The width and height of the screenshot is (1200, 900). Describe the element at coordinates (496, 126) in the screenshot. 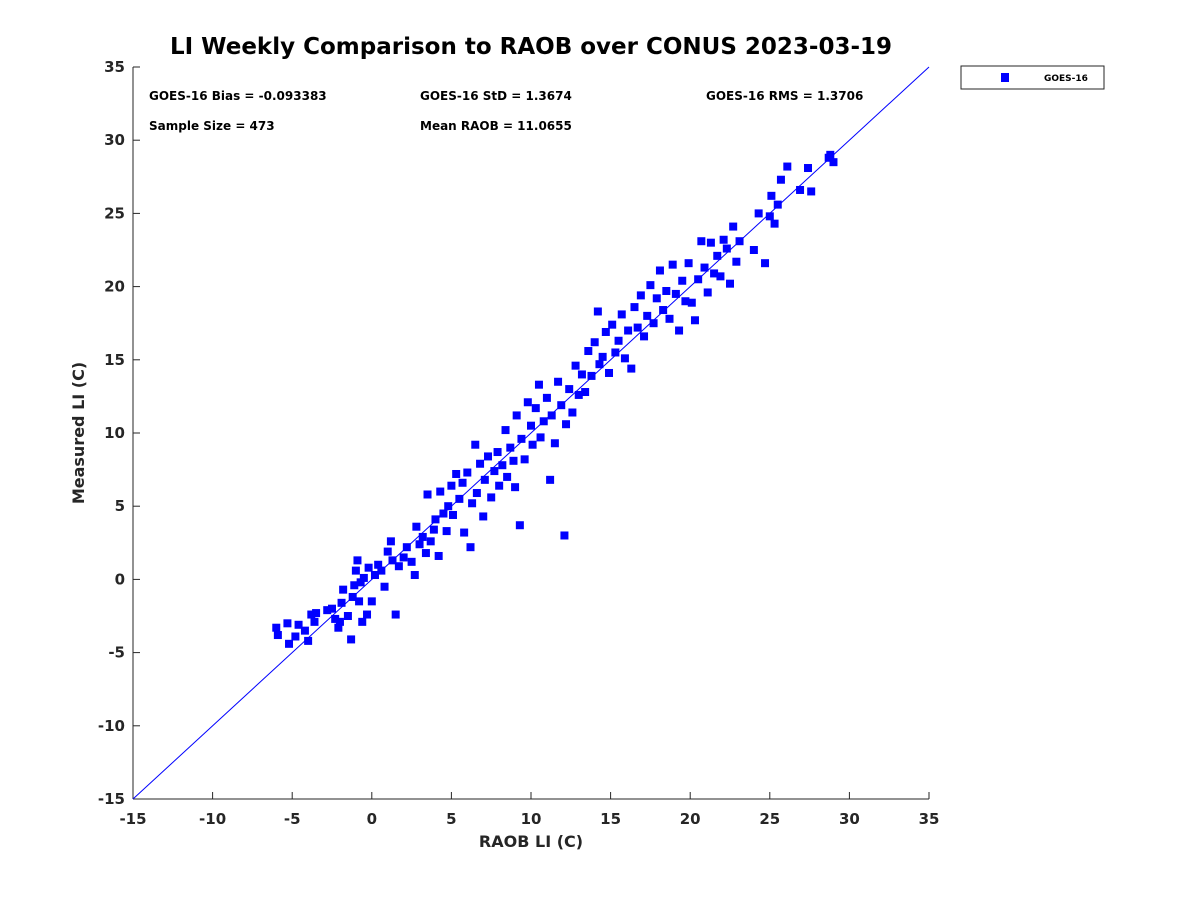

I see `annotation-mean-raob: Mean RAOB = 11.0655` at that location.